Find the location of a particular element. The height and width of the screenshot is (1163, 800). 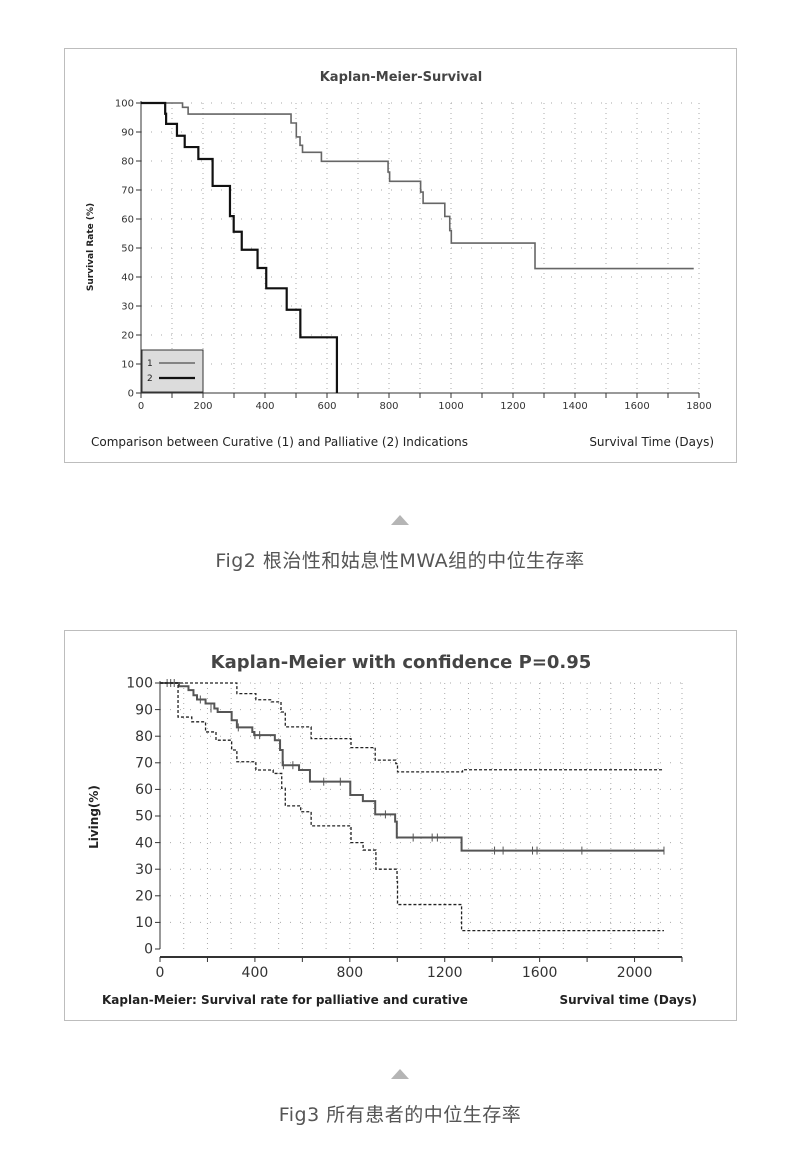

x-axis-label: Survival Time (Days) is located at coordinates (651, 442).